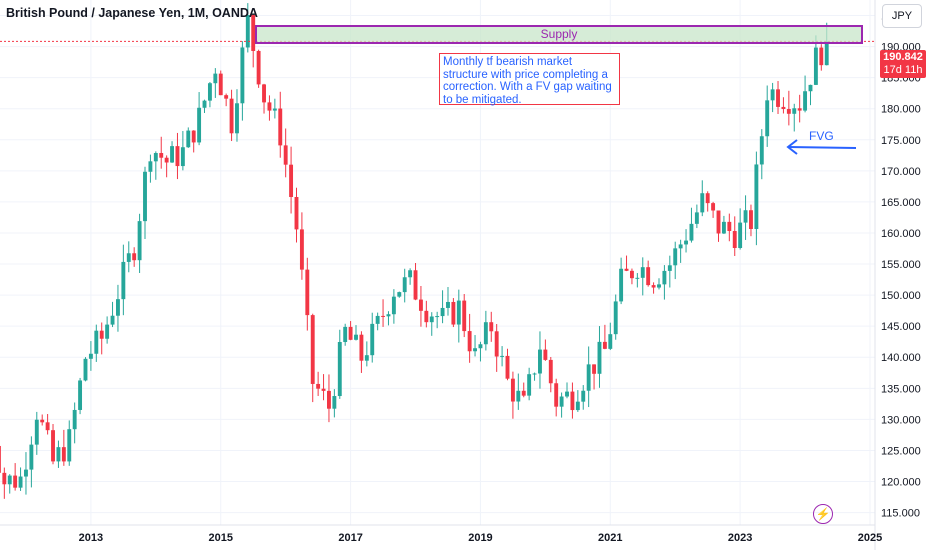  I want to click on y-tick-label: 150.000, so click(901, 296).